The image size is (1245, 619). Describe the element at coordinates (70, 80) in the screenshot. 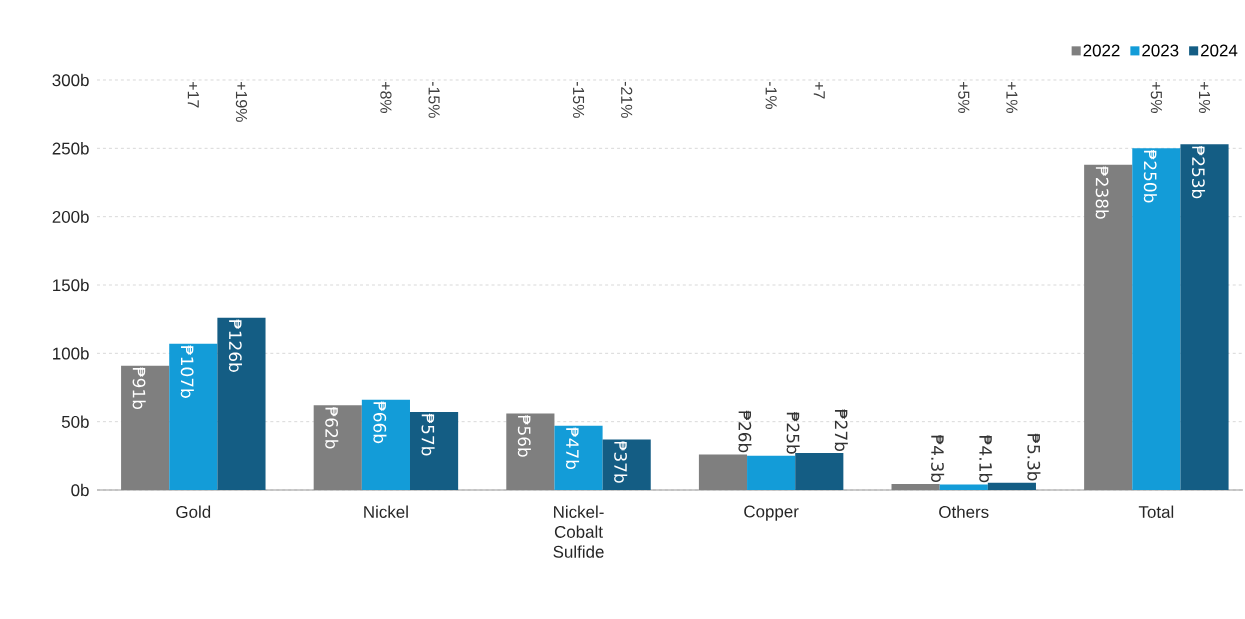

I see `y-tick-label: 300b` at that location.